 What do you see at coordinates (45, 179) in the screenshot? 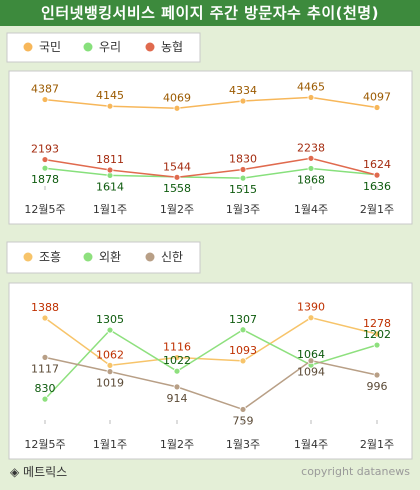
I see `data-label: 1878` at bounding box center [45, 179].